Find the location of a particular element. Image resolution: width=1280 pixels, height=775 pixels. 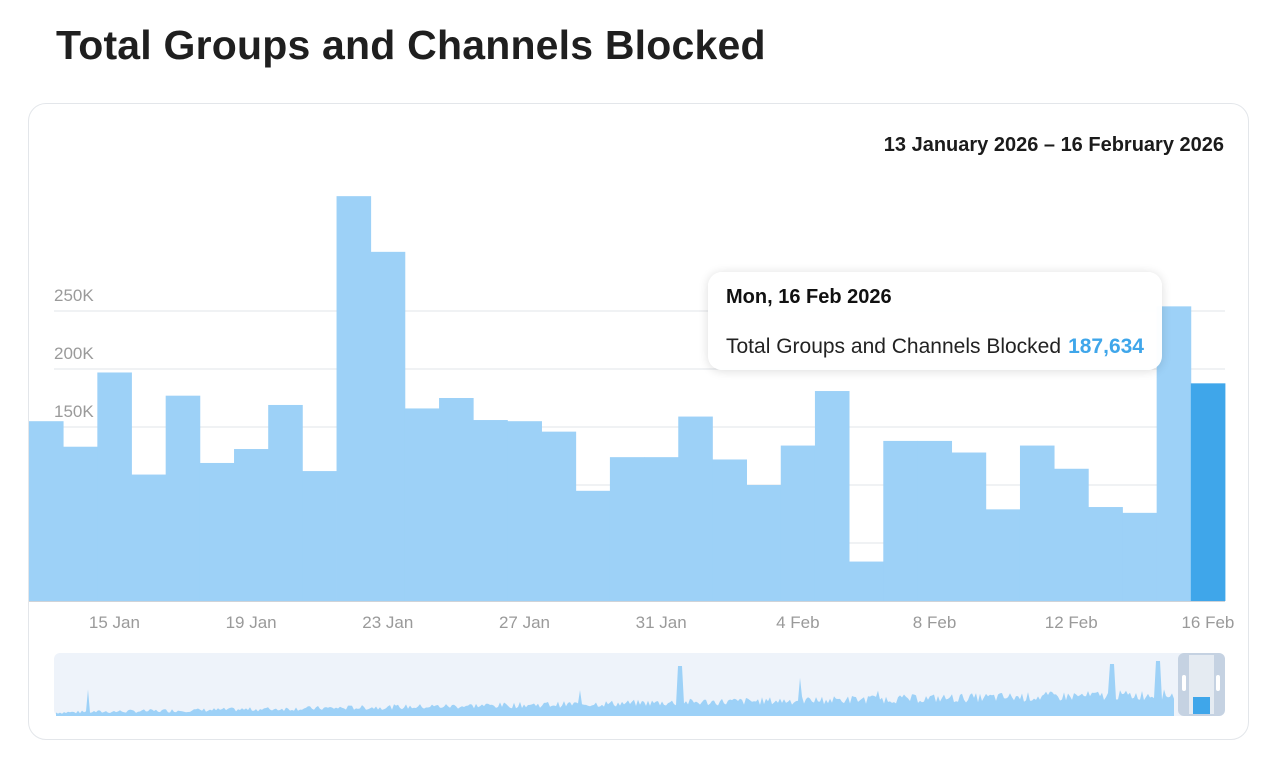

date-range: 13 January 2026 – 16 February 2026 is located at coordinates (1053, 145).